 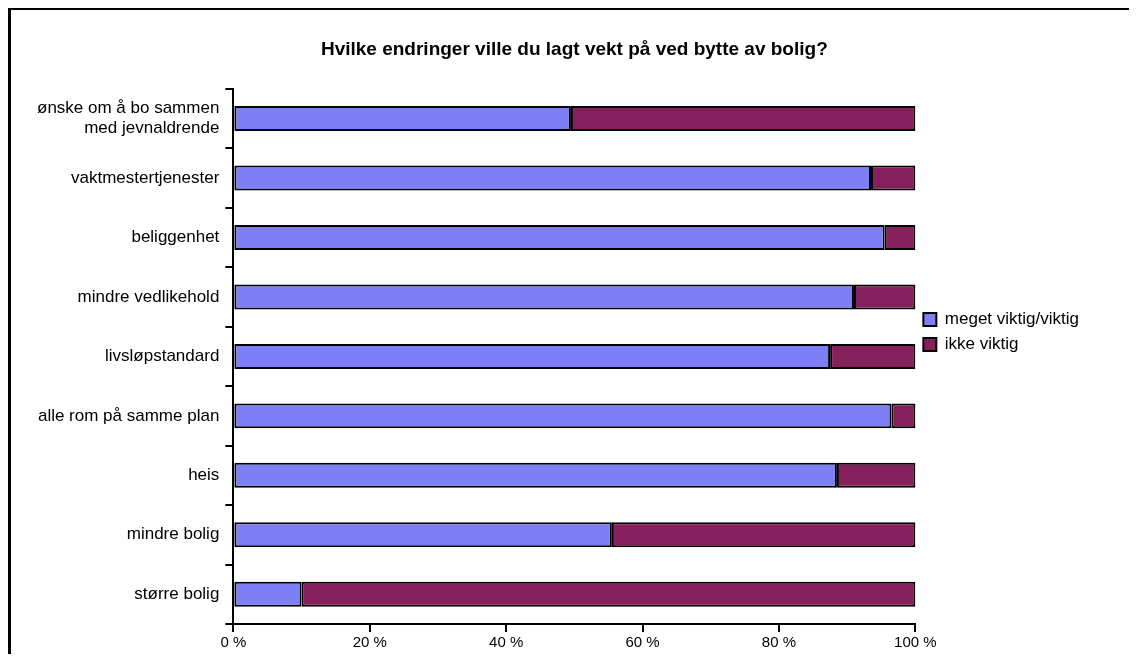 I want to click on y-tick-label: større bolig, so click(x=177, y=593).